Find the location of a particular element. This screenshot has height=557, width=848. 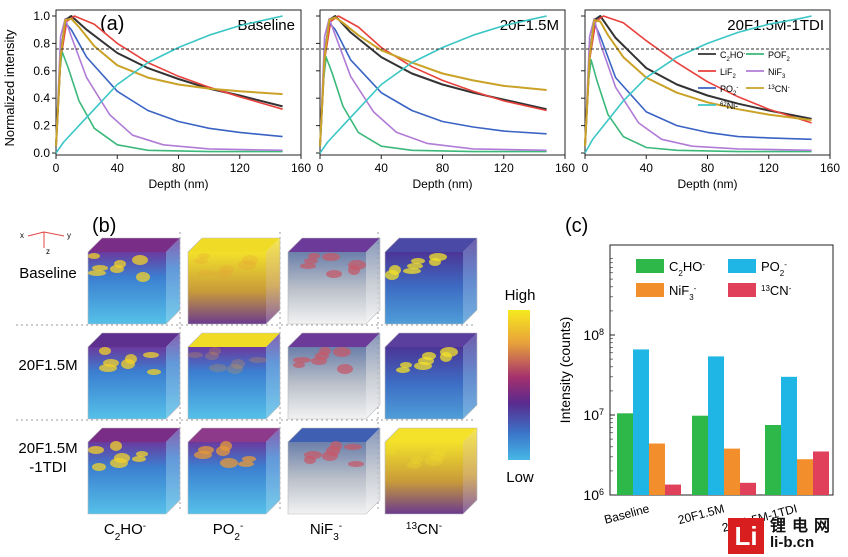

y-tick-label: 107 is located at coordinates (593, 415).